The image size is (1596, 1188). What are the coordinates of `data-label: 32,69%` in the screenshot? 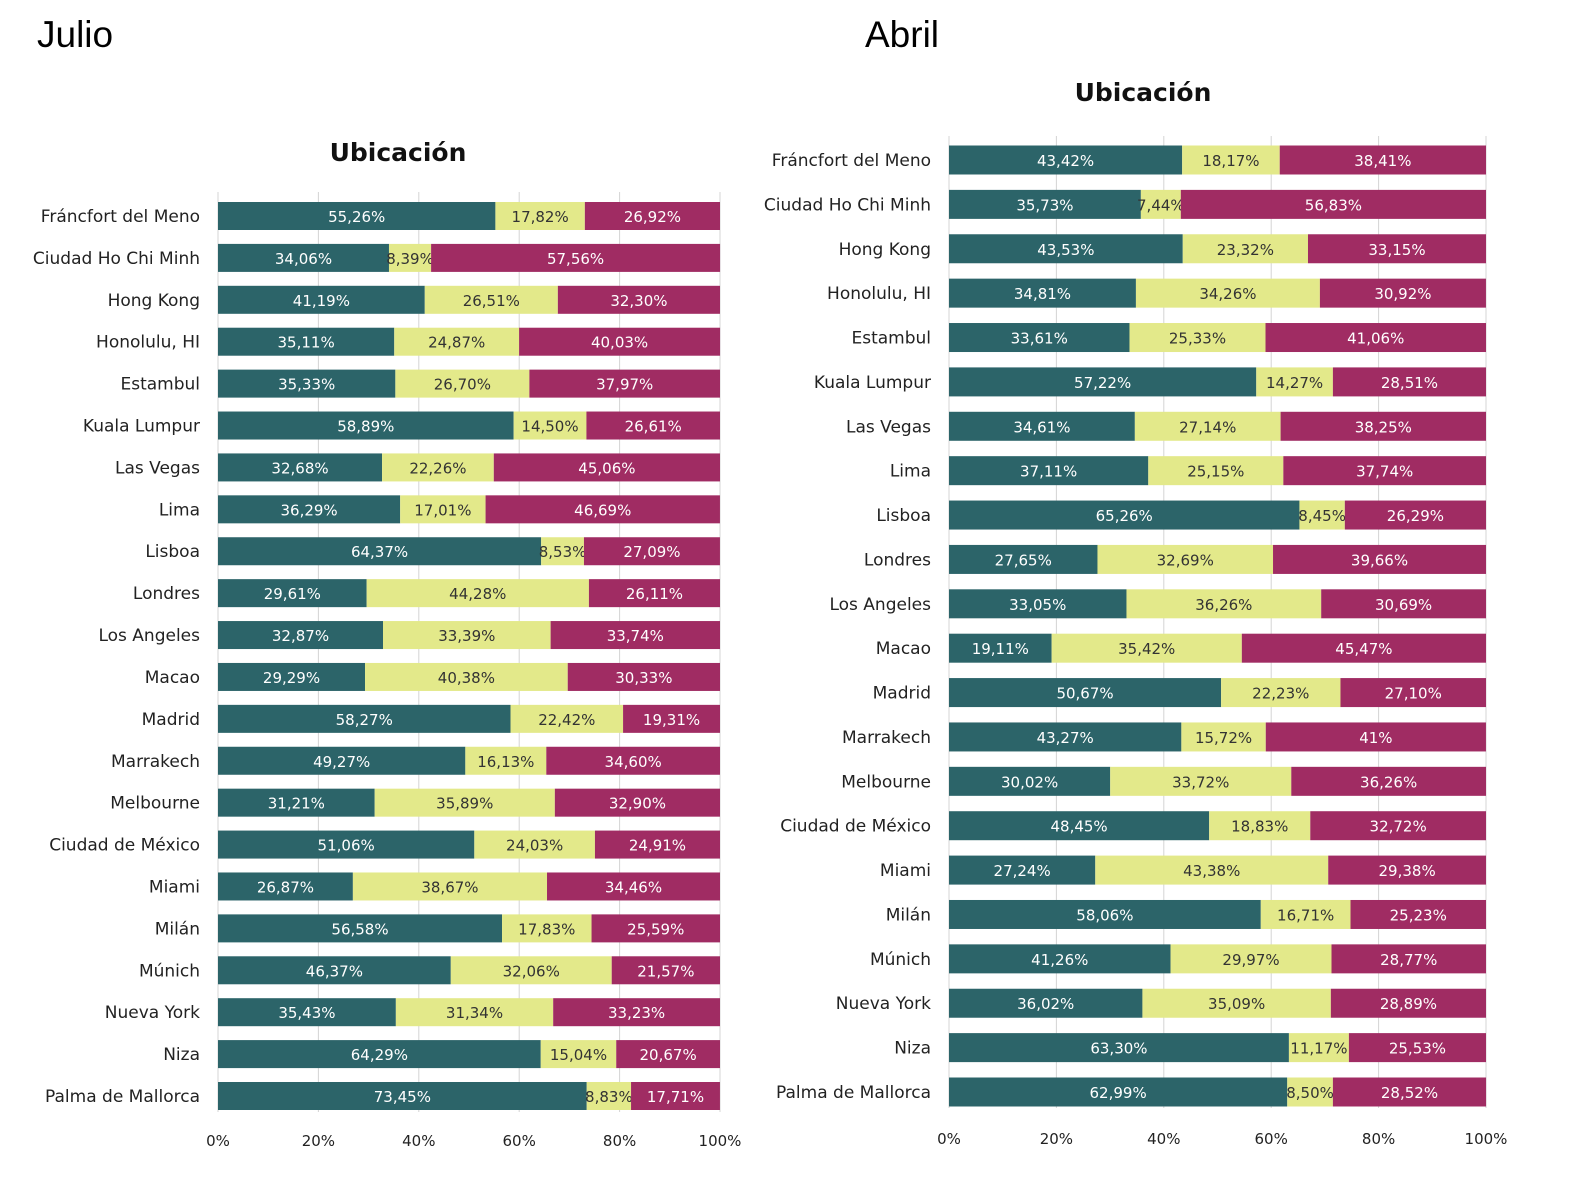 It's located at (1185, 560).